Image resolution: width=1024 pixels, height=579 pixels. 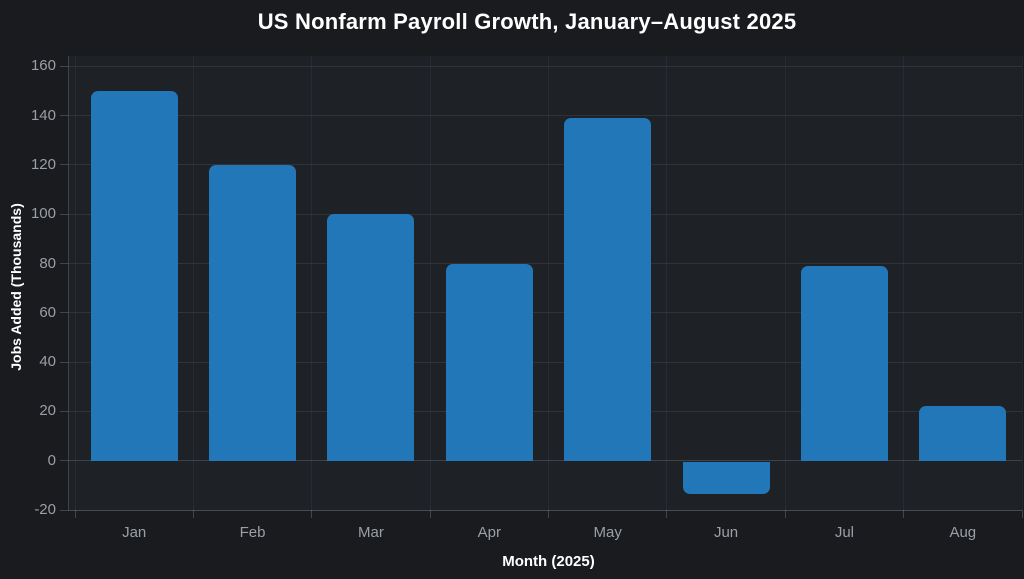 I want to click on y-tick-label-40: 40, so click(x=47, y=362).